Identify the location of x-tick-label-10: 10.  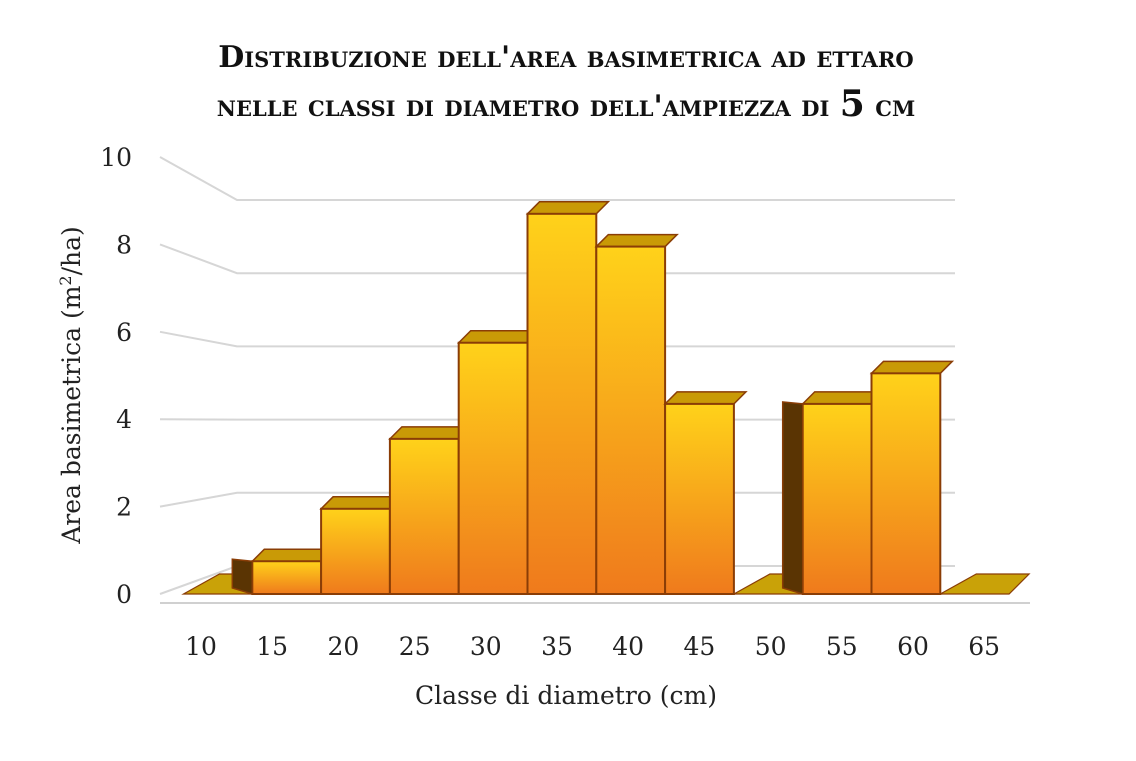
(201, 646).